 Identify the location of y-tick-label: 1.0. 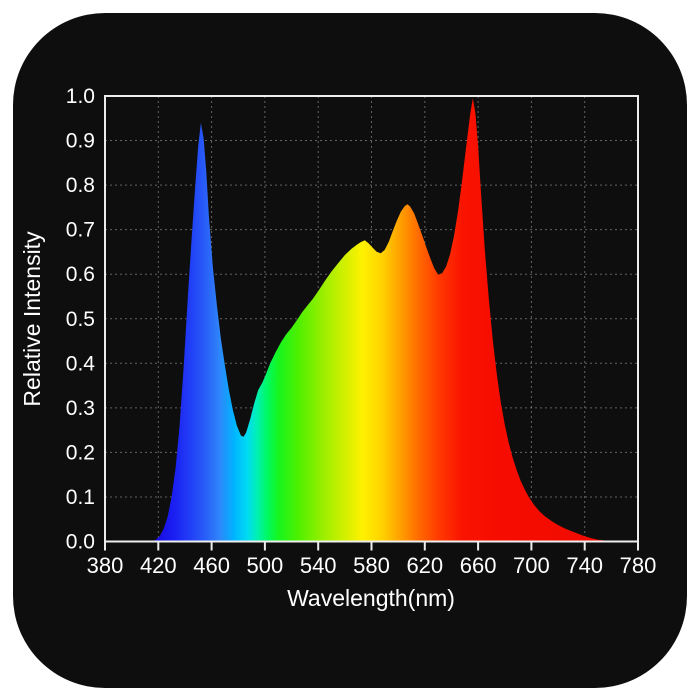
(80, 96).